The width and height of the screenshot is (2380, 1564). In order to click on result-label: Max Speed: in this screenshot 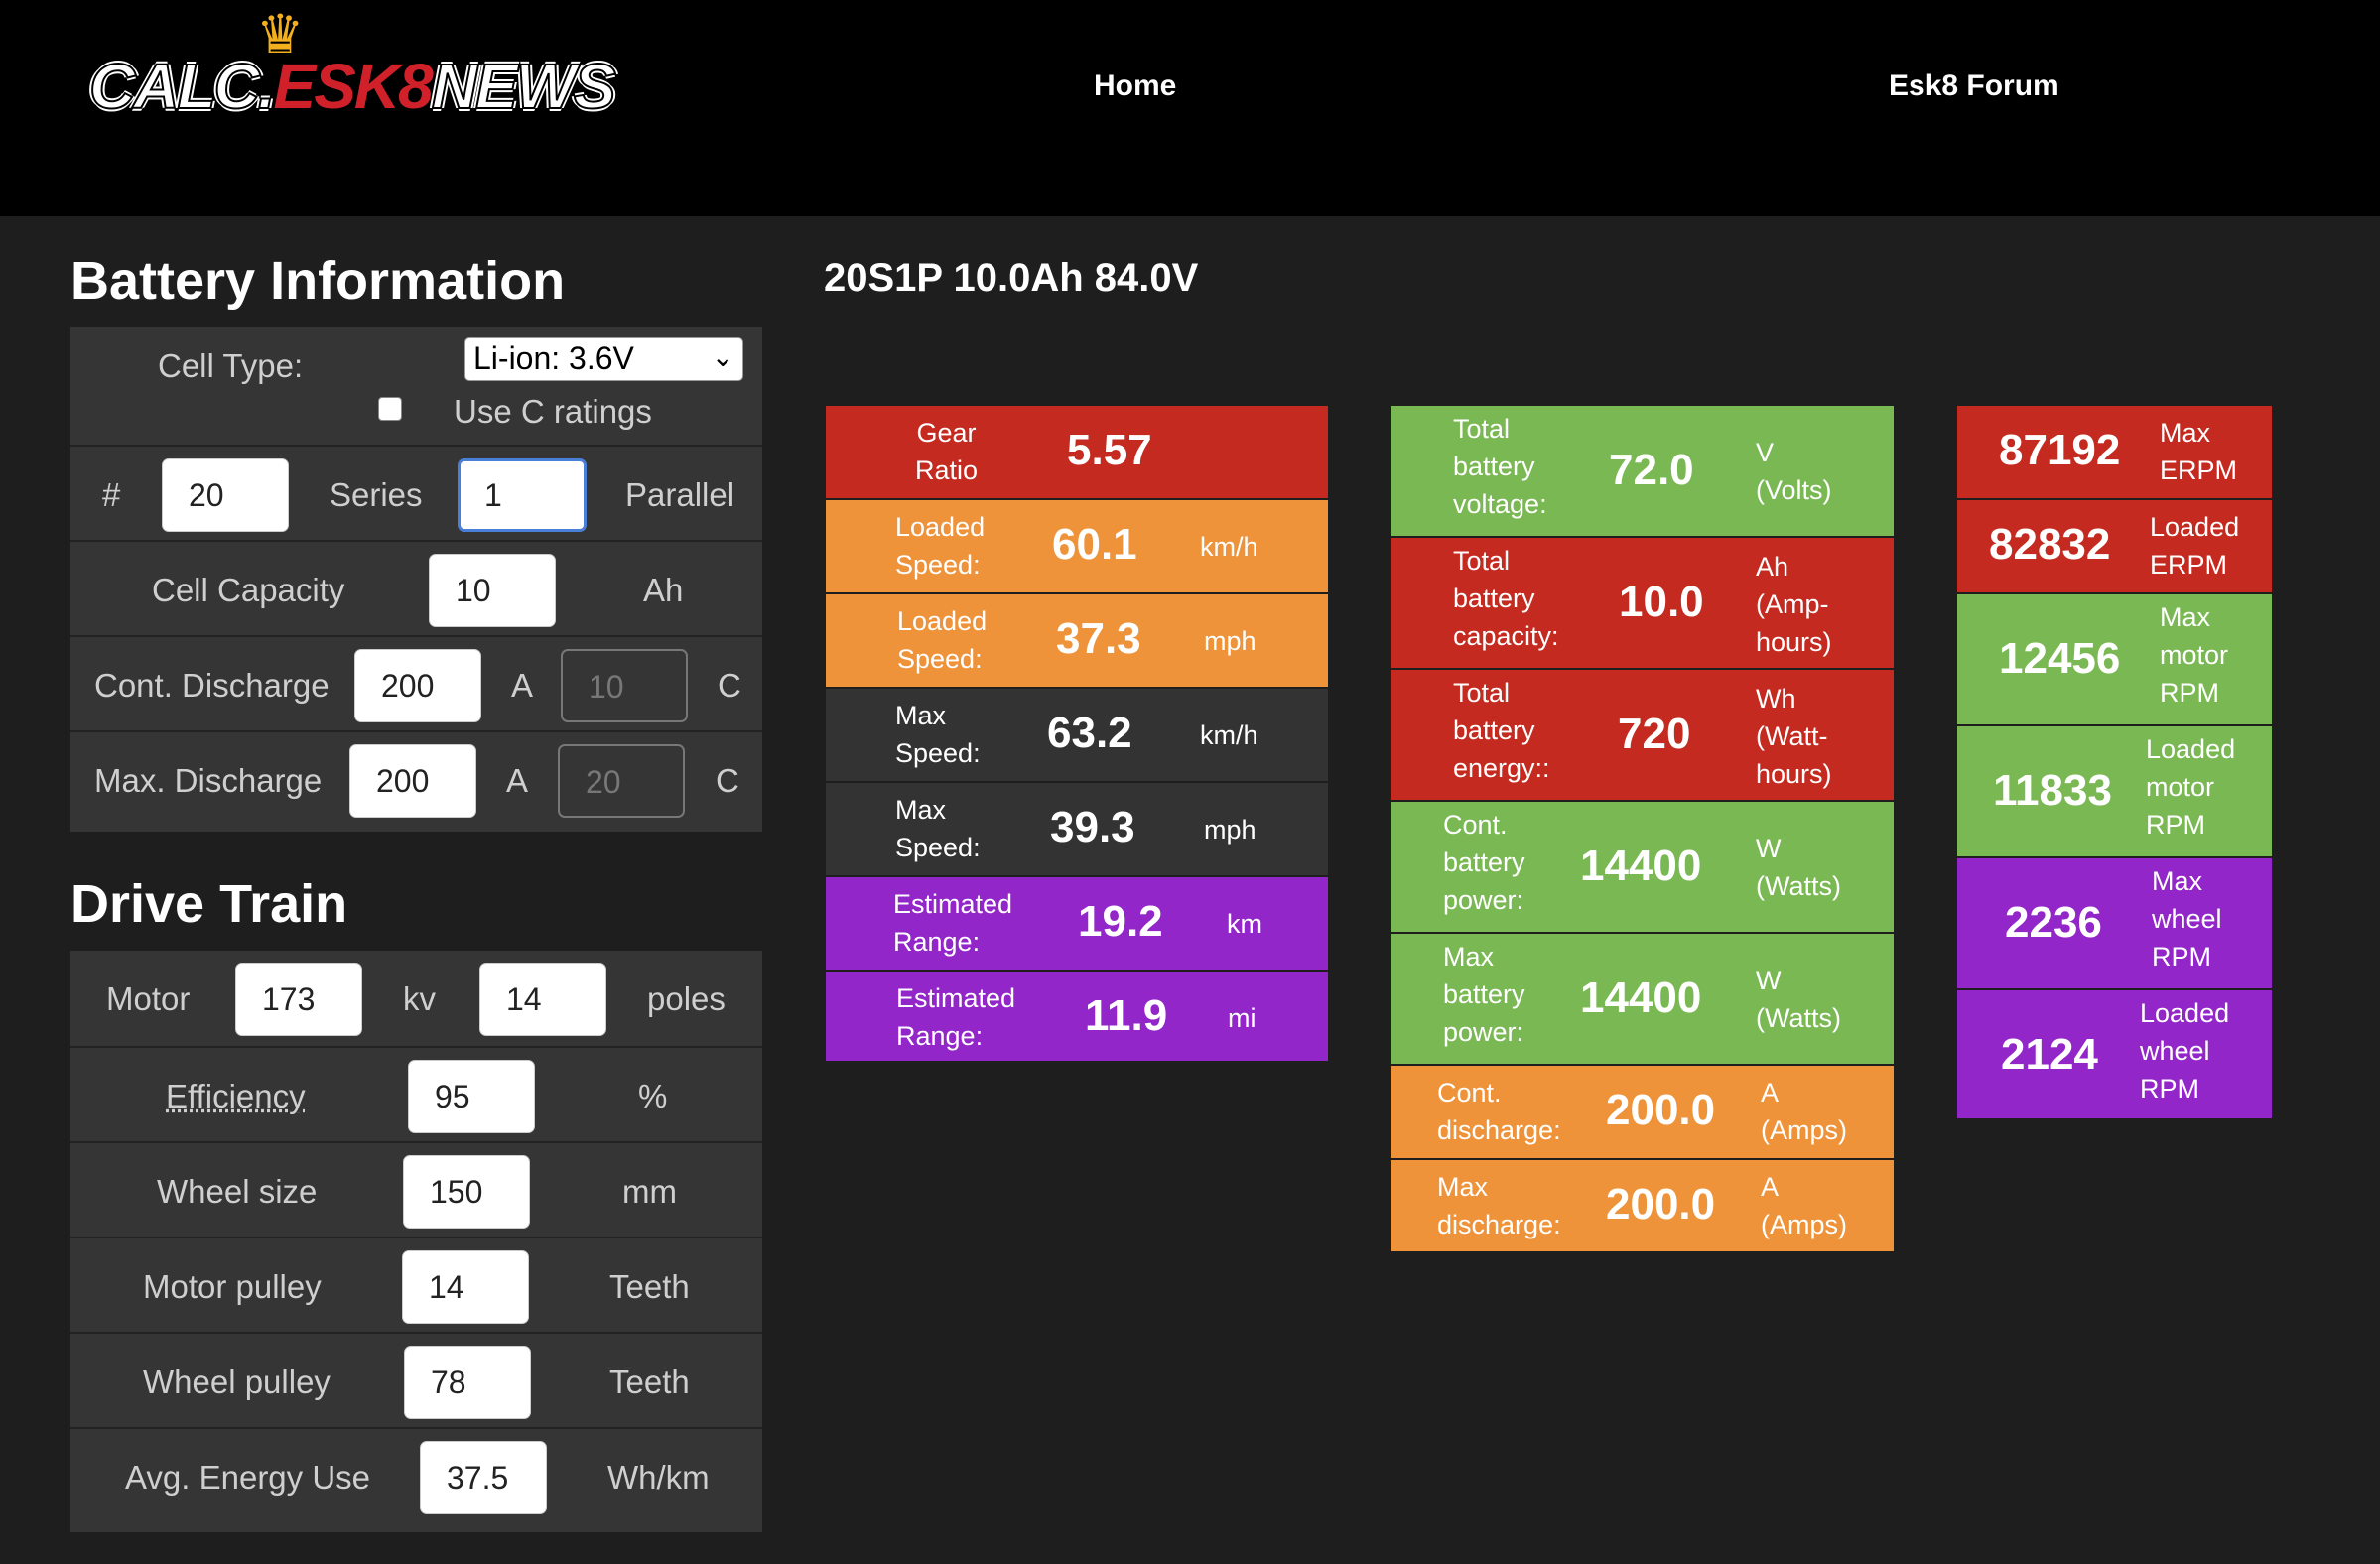, I will do `click(938, 828)`.